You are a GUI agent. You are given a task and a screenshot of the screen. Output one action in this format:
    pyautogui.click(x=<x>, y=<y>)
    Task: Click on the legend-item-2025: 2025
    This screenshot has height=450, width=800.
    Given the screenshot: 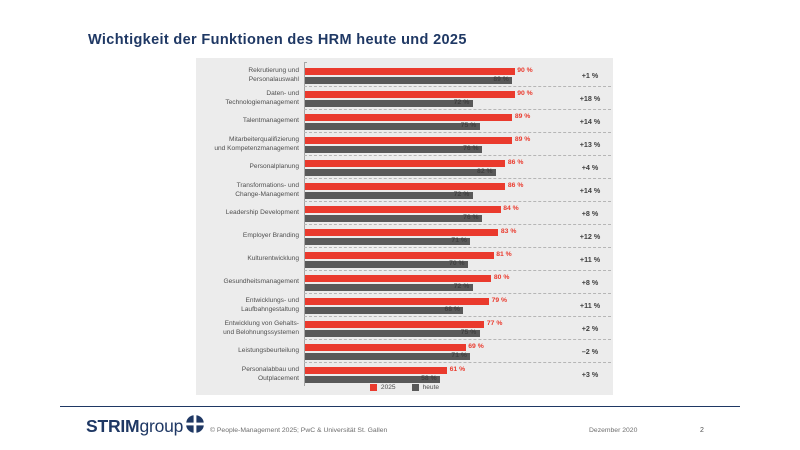 What is the action you would take?
    pyautogui.click(x=382, y=387)
    